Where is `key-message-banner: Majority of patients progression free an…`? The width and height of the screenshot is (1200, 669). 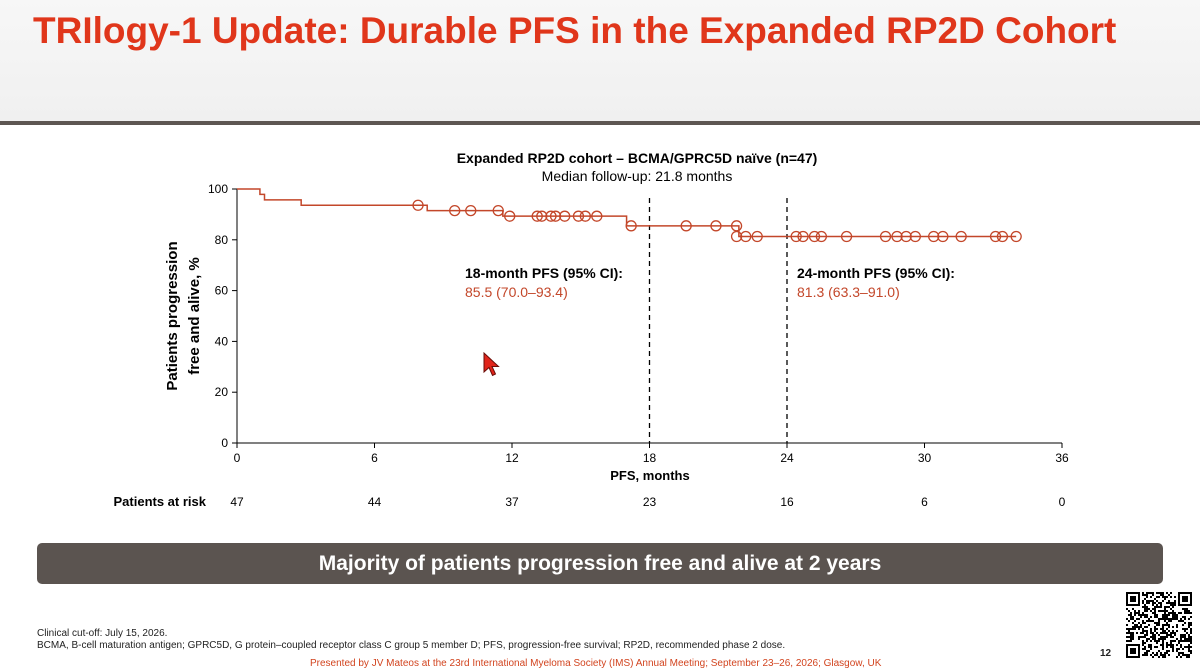
key-message-banner: Majority of patients progression free an… is located at coordinates (600, 563).